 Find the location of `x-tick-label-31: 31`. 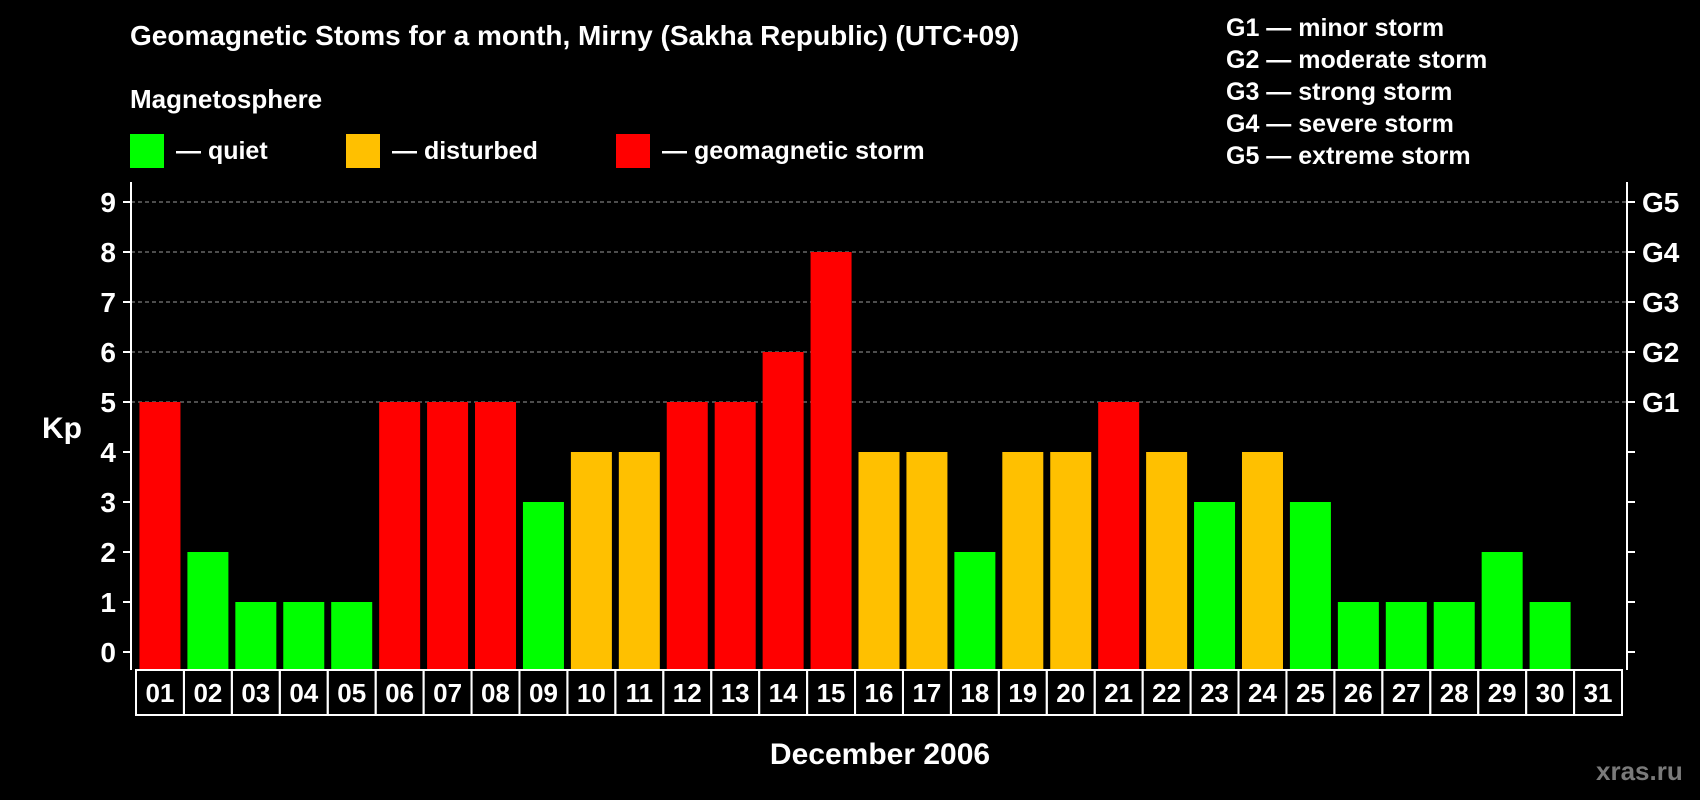

x-tick-label-31: 31 is located at coordinates (1598, 693).